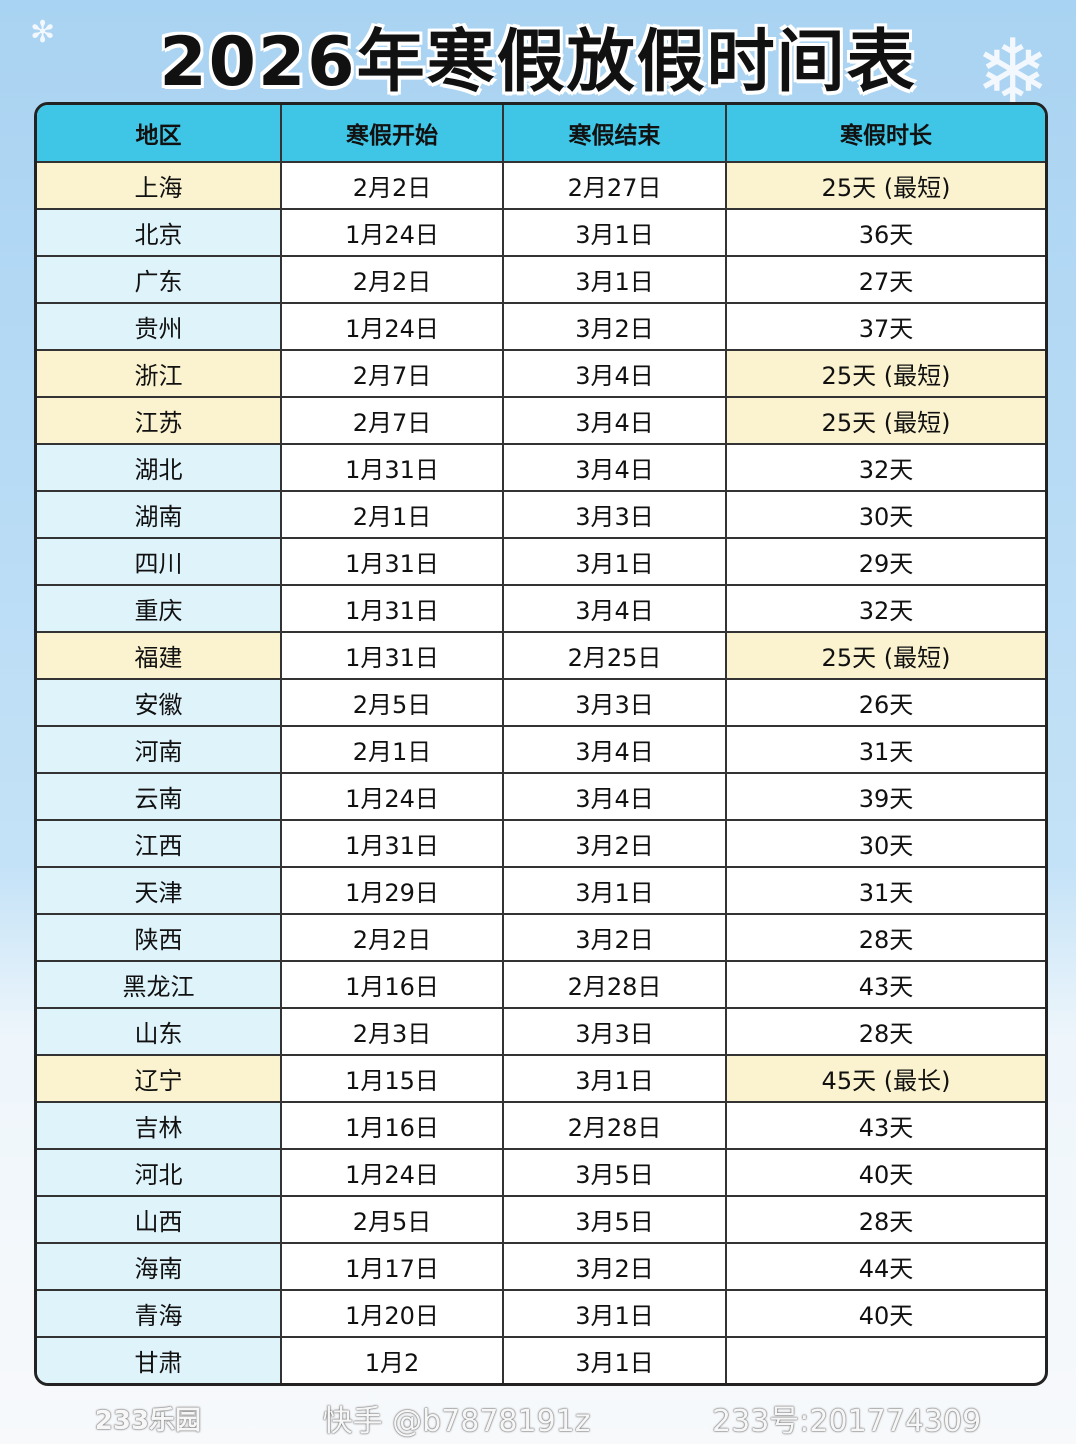 The width and height of the screenshot is (1076, 1444). I want to click on table-row: 广东 2月2日 3月1日 27天, so click(541, 278).